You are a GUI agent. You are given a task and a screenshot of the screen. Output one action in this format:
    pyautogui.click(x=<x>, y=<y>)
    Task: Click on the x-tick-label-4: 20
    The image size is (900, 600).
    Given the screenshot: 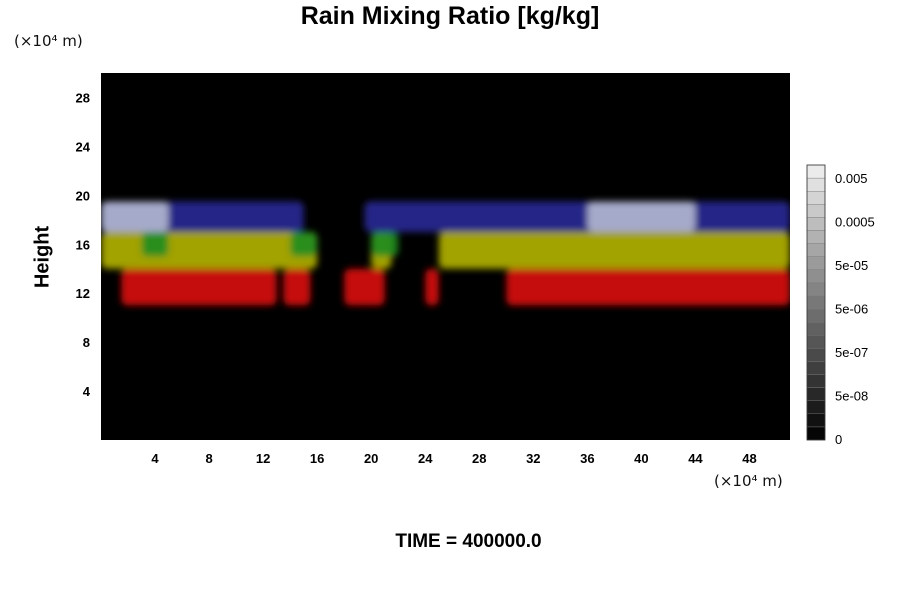 What is the action you would take?
    pyautogui.click(x=371, y=458)
    